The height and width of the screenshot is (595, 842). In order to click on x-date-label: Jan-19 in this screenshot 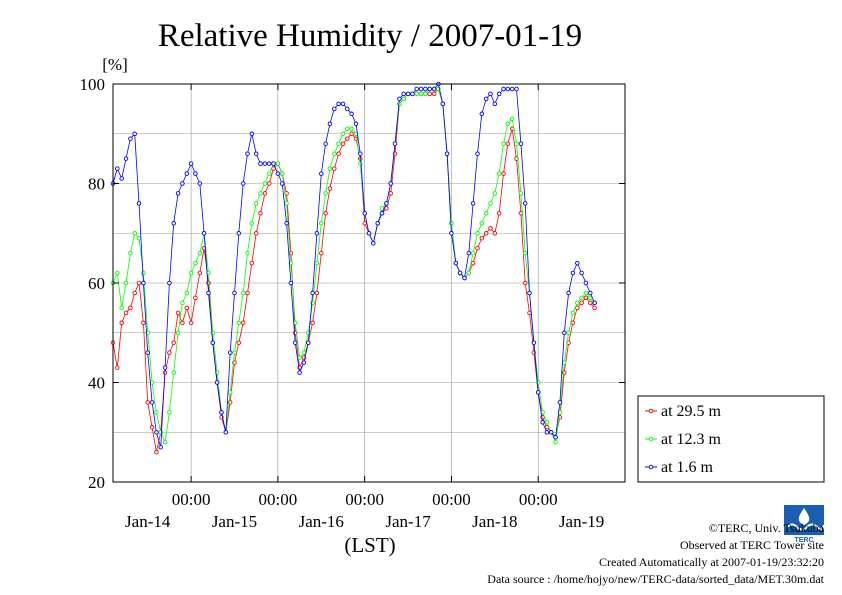, I will do `click(581, 521)`.